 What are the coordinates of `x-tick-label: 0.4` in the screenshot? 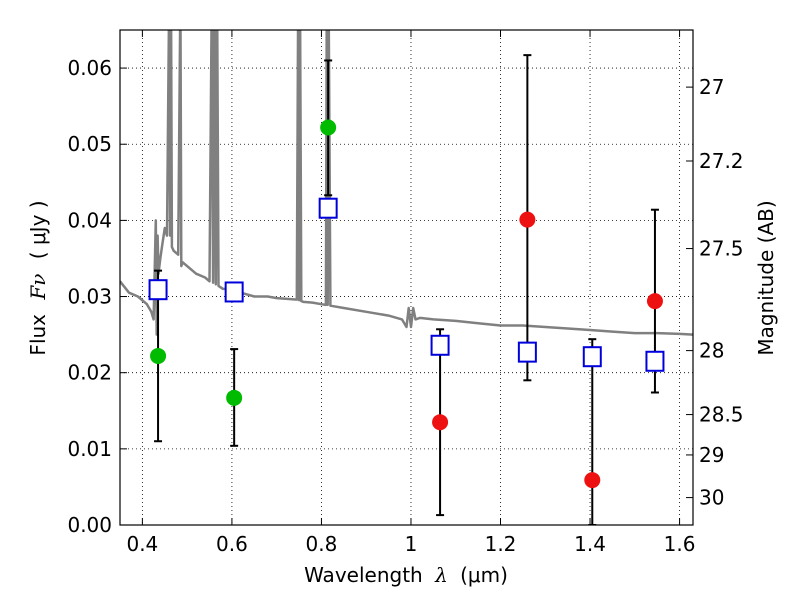 It's located at (142, 544).